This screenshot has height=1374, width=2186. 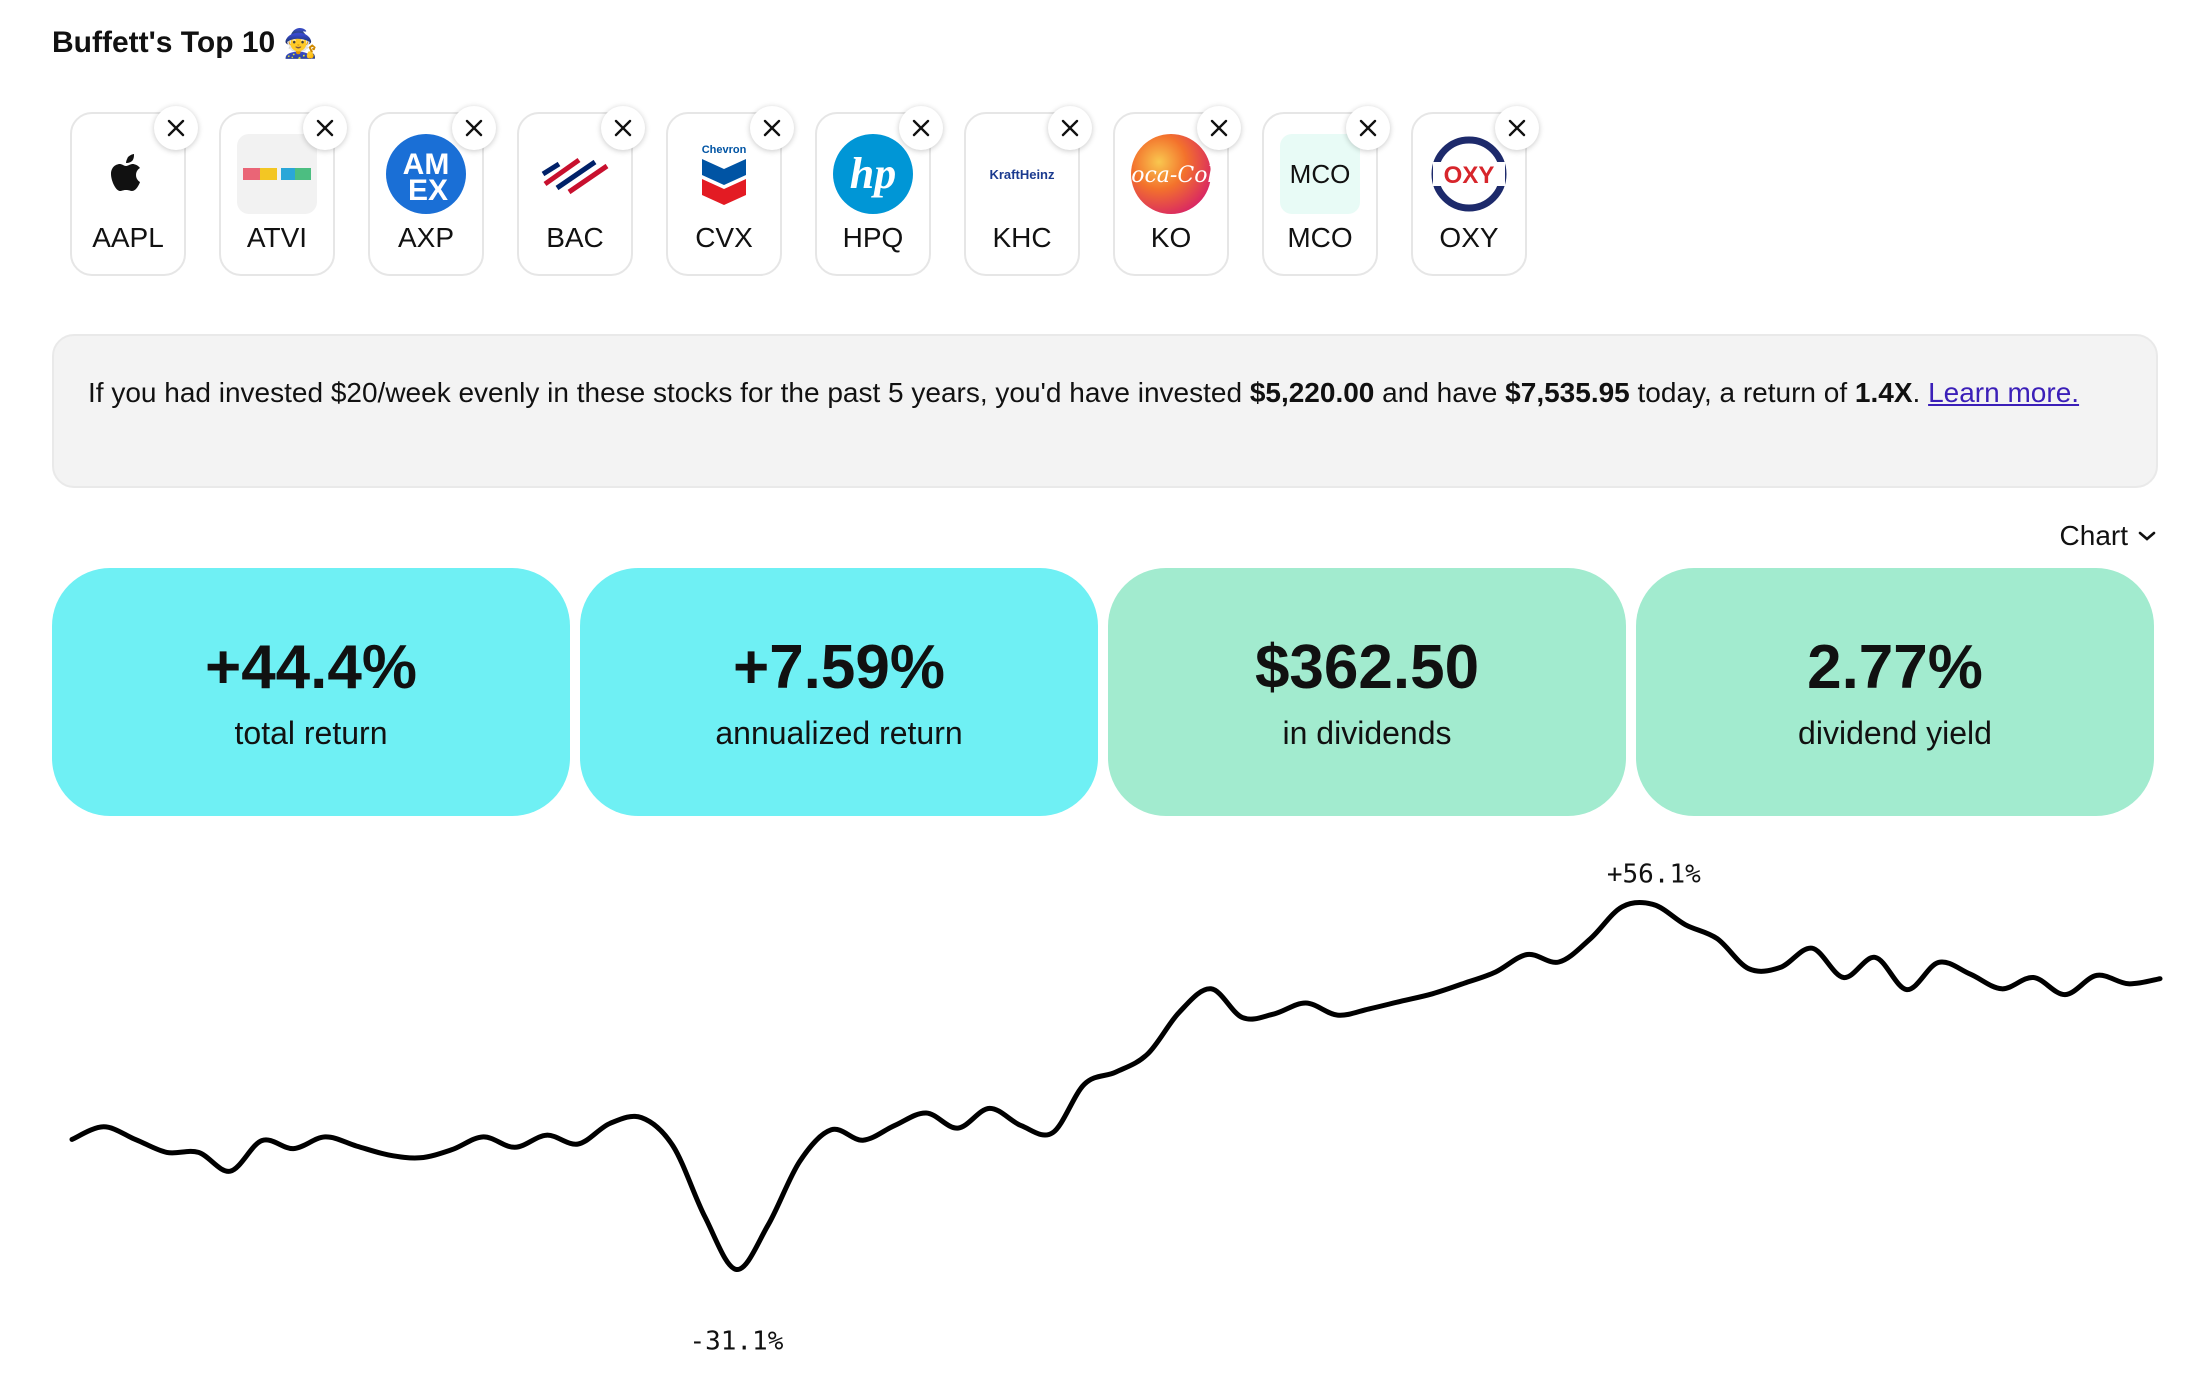 I want to click on ticker-symbol: KHC, so click(x=1022, y=237).